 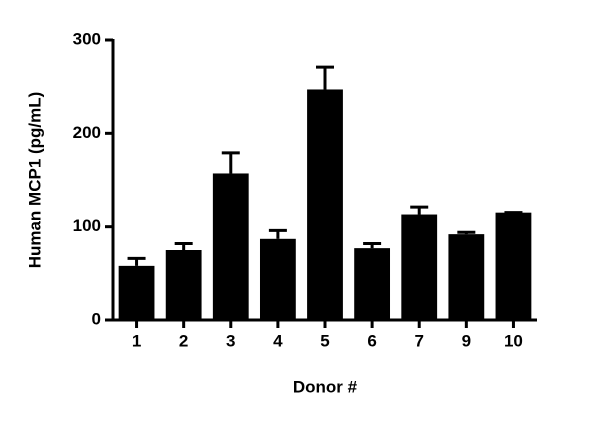 I want to click on x-tick-label: 4, so click(x=278, y=340).